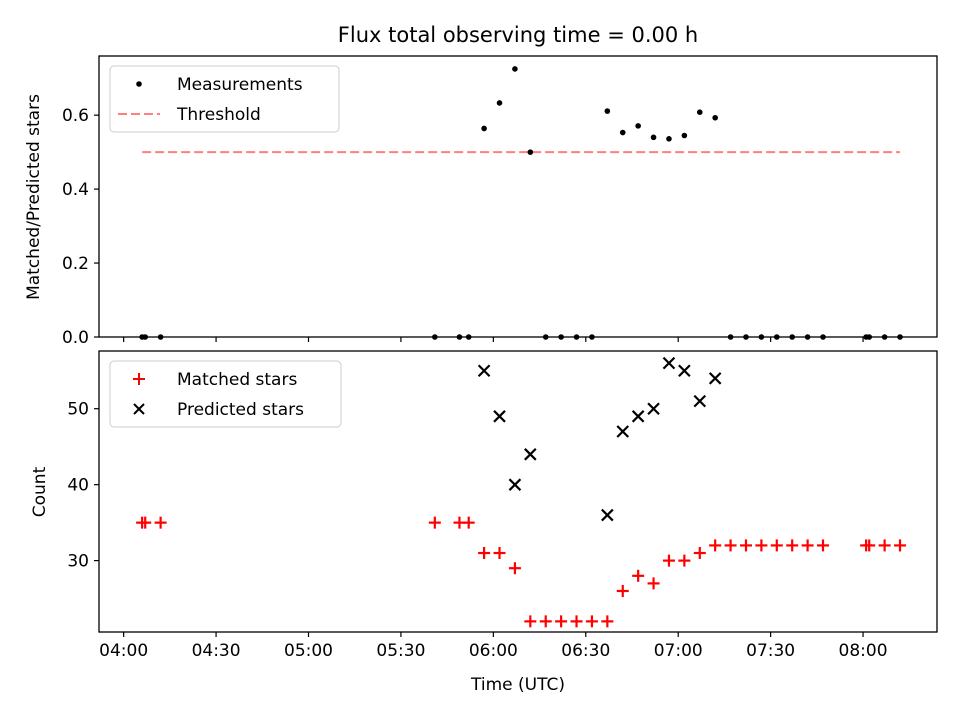 Image resolution: width=960 pixels, height=720 pixels. What do you see at coordinates (78, 410) in the screenshot?
I see `count-y-tick-label: 50` at bounding box center [78, 410].